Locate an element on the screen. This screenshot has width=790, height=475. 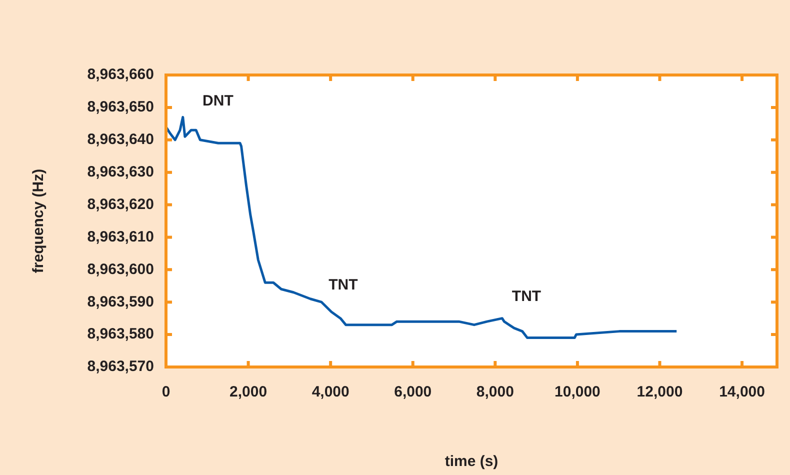
x-tick-label: 8,000 is located at coordinates (495, 392).